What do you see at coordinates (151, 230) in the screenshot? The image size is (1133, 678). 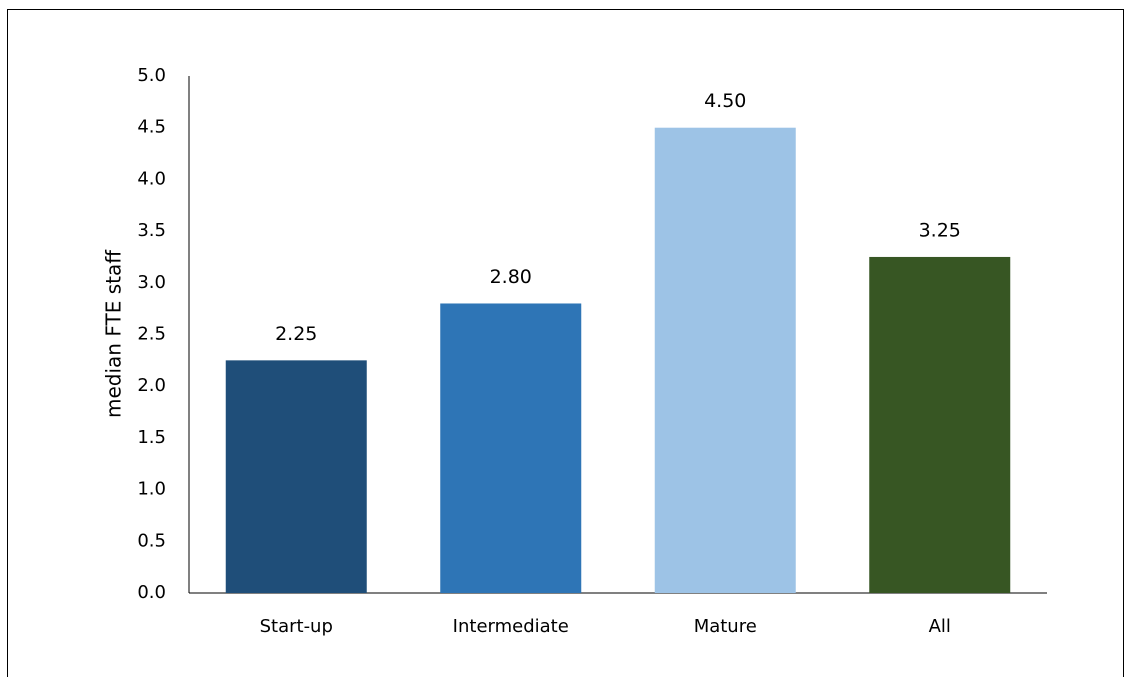 I see `y-tick-label: 3.5` at bounding box center [151, 230].